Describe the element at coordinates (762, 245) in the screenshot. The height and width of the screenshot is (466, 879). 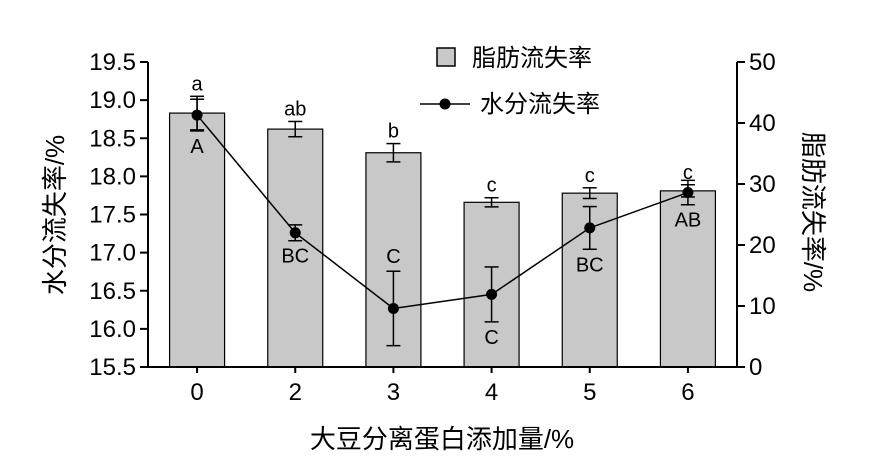
I see `right-tick-label: 20` at that location.